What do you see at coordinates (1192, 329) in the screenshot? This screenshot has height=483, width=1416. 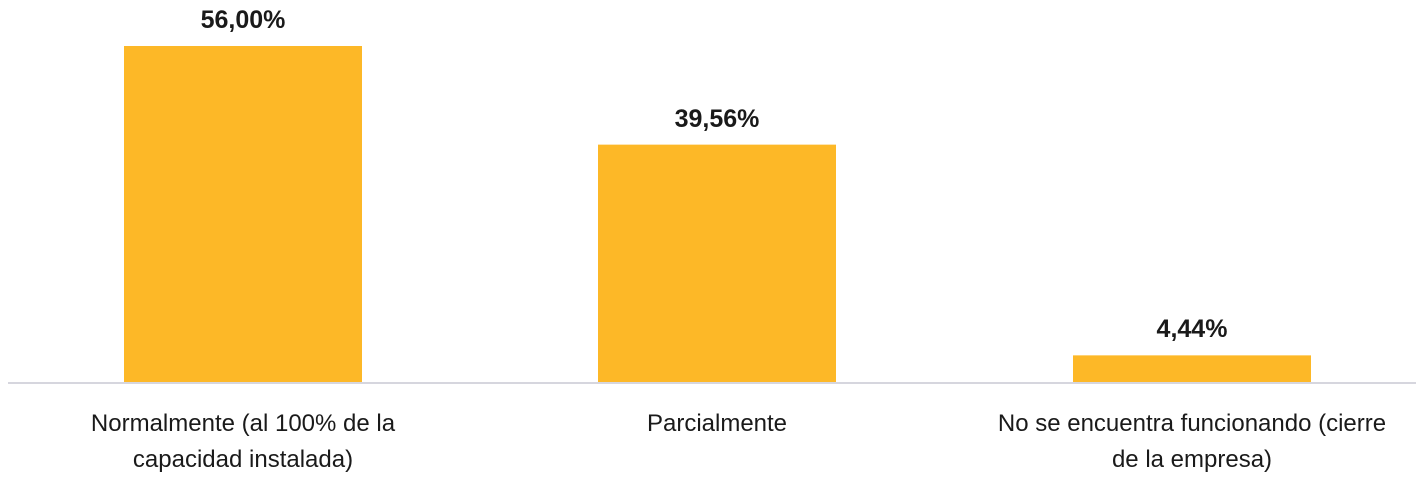 I see `data-label: 4,44%` at bounding box center [1192, 329].